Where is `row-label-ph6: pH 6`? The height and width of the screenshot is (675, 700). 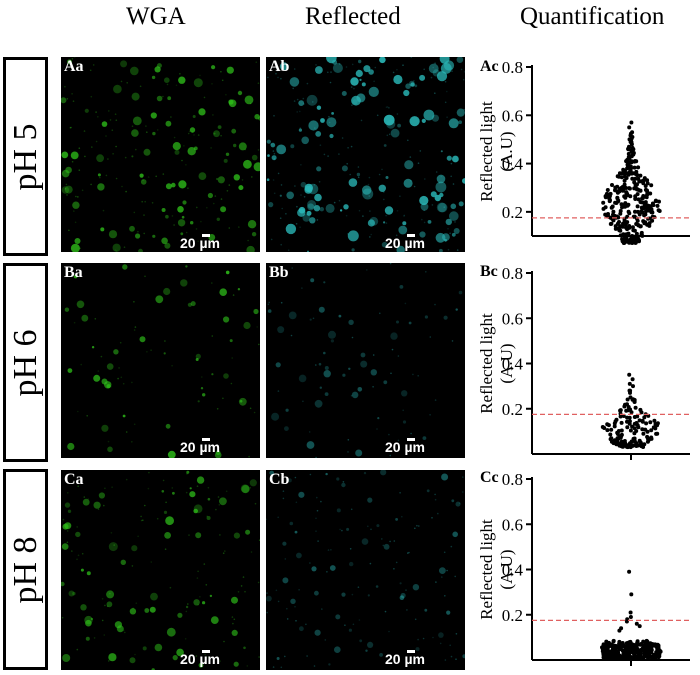 row-label-ph6: pH 6 is located at coordinates (25, 362).